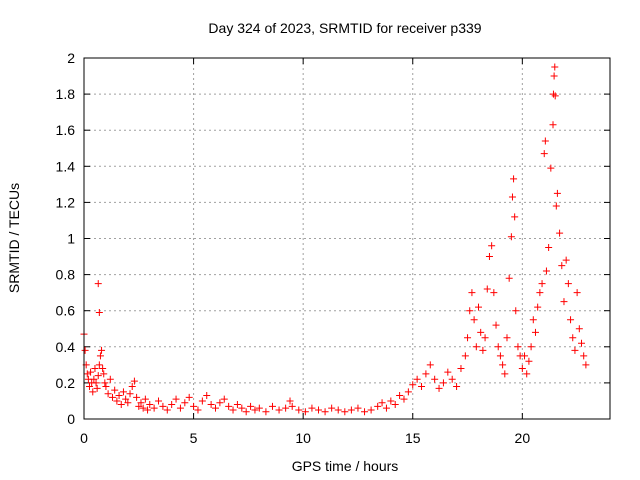 The height and width of the screenshot is (480, 640). I want to click on y-tick-label: 0, so click(71, 419).